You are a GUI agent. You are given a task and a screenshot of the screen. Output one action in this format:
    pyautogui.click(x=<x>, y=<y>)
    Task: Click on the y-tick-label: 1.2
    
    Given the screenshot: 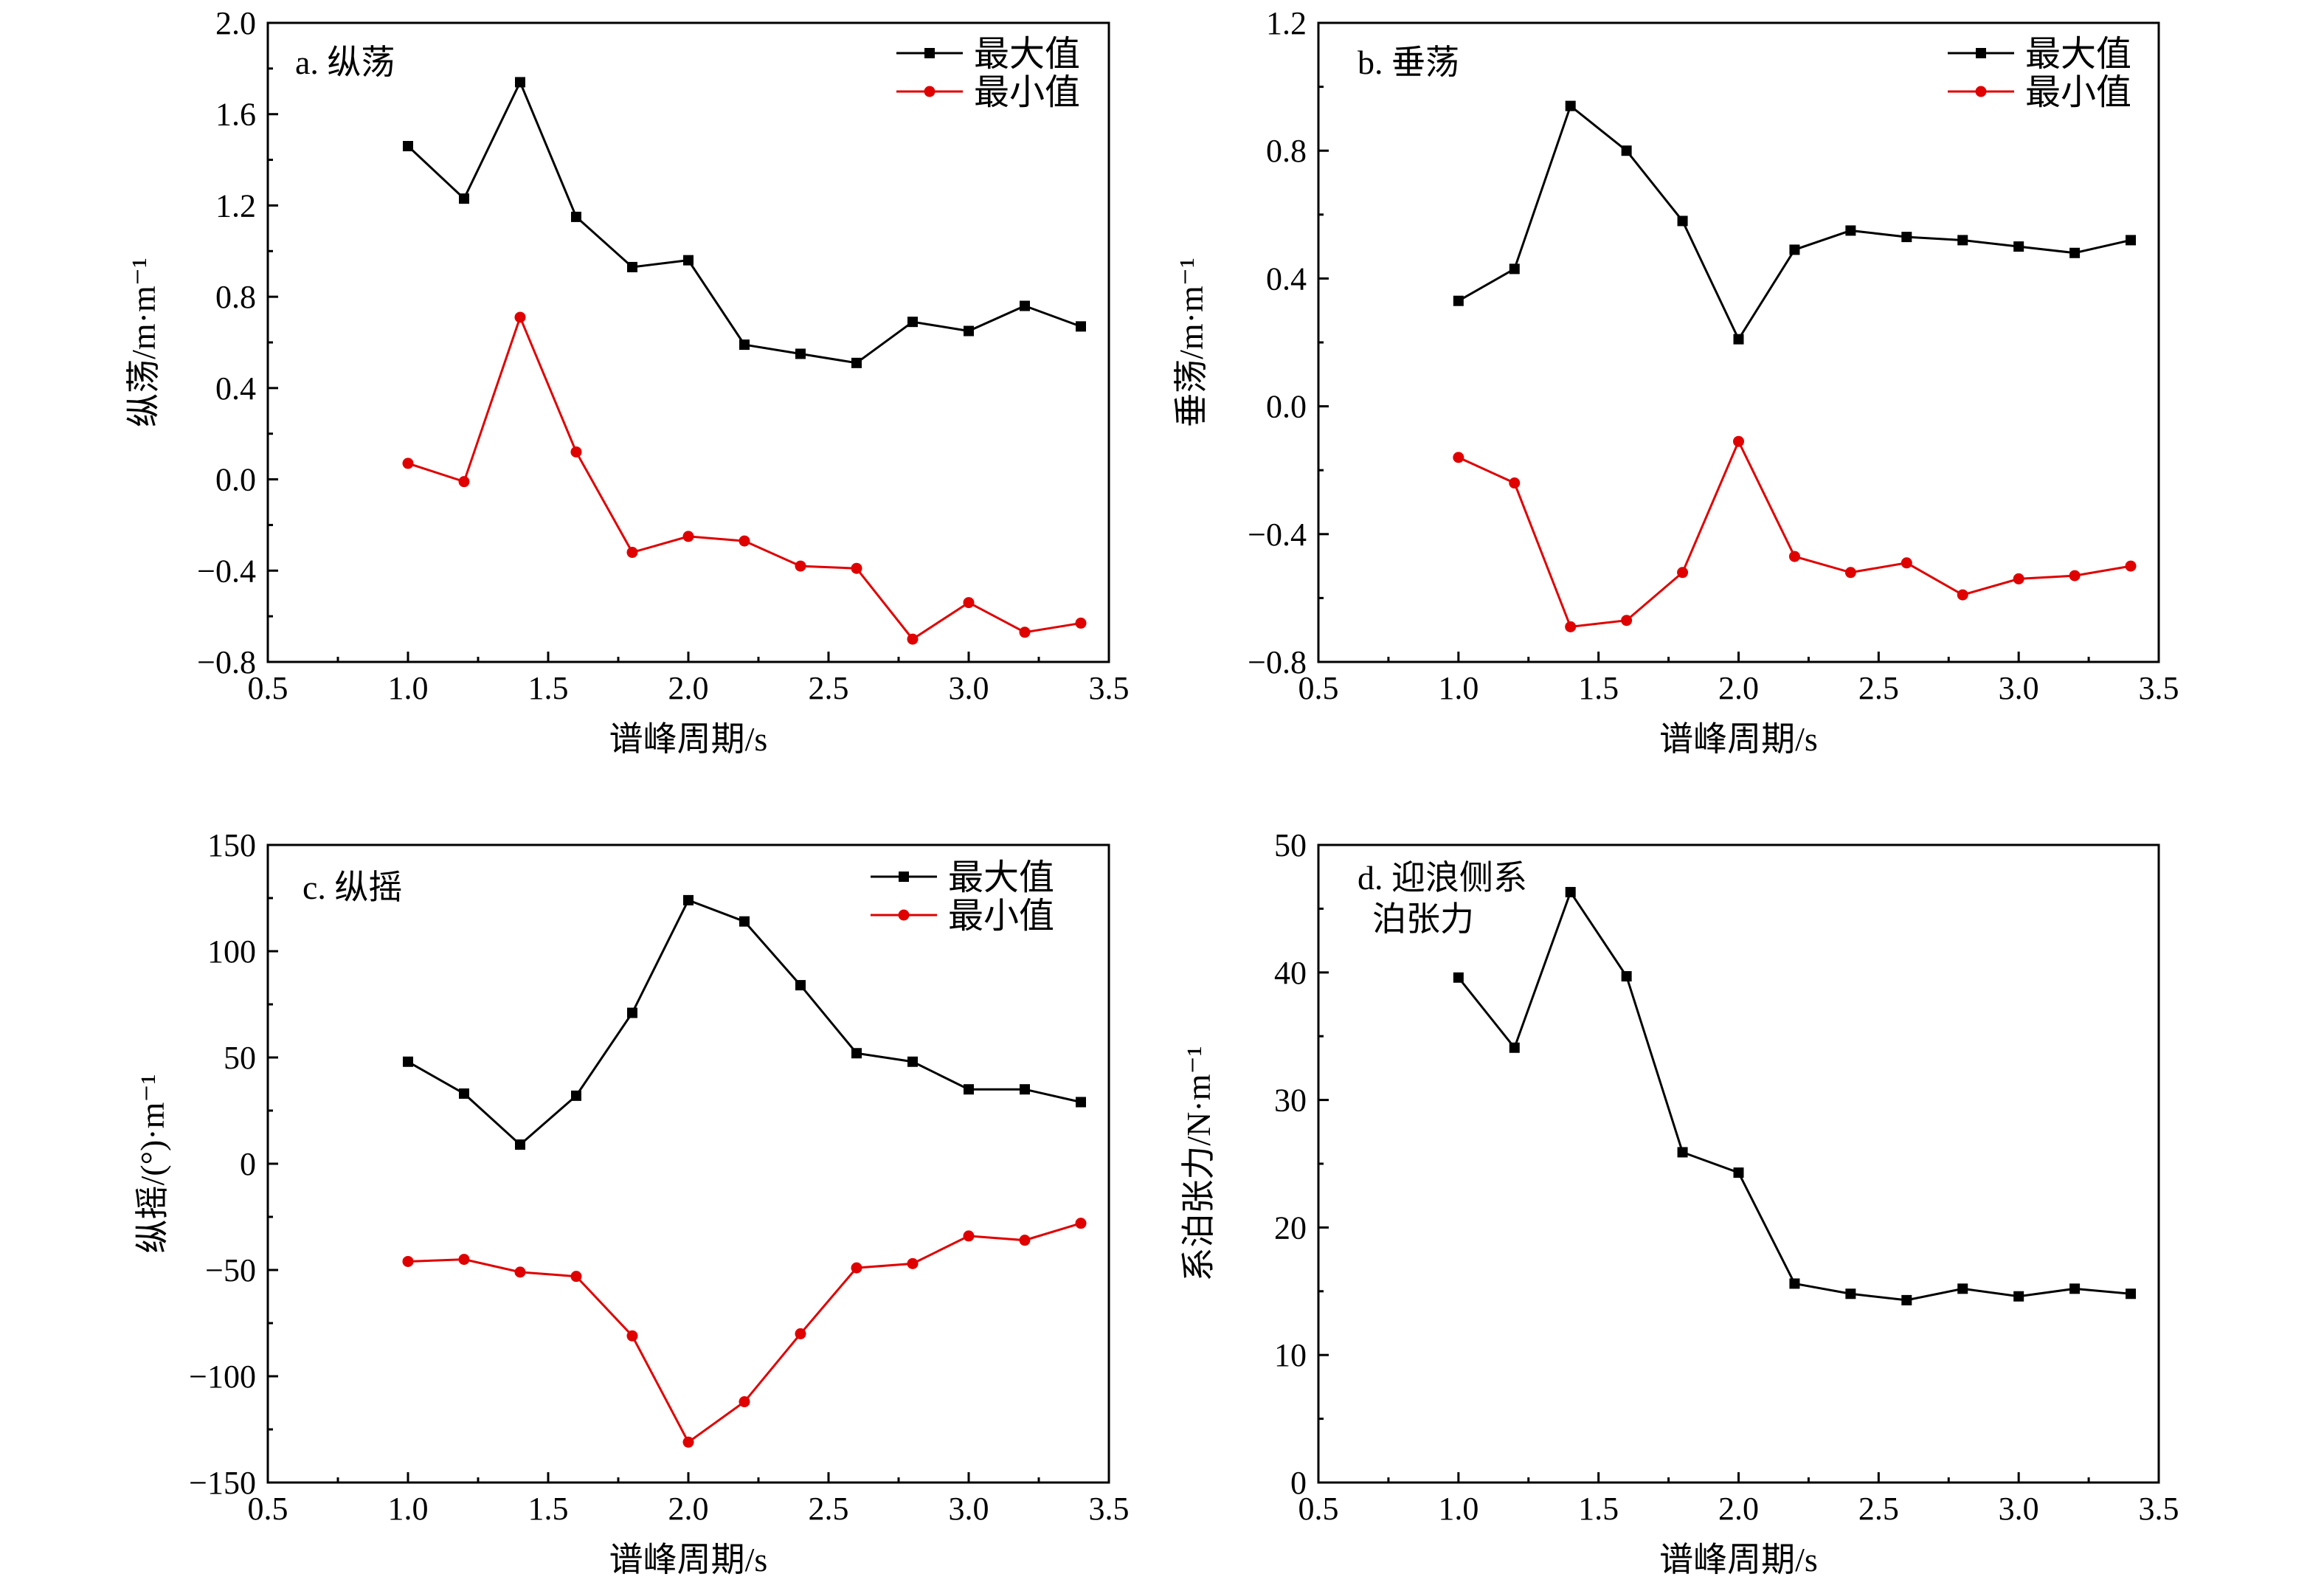 What is the action you would take?
    pyautogui.click(x=235, y=205)
    